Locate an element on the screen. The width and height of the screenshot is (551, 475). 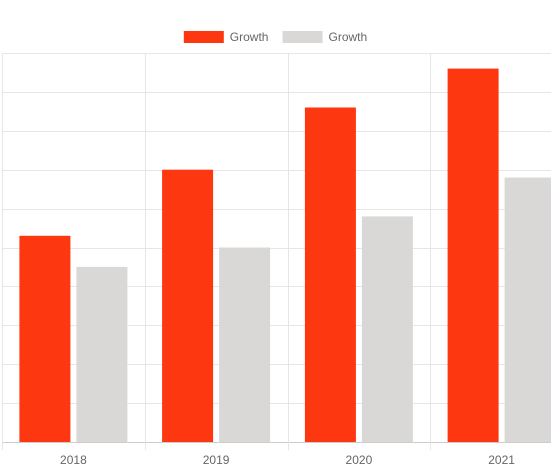
x-tick-label: 2020 is located at coordinates (359, 460).